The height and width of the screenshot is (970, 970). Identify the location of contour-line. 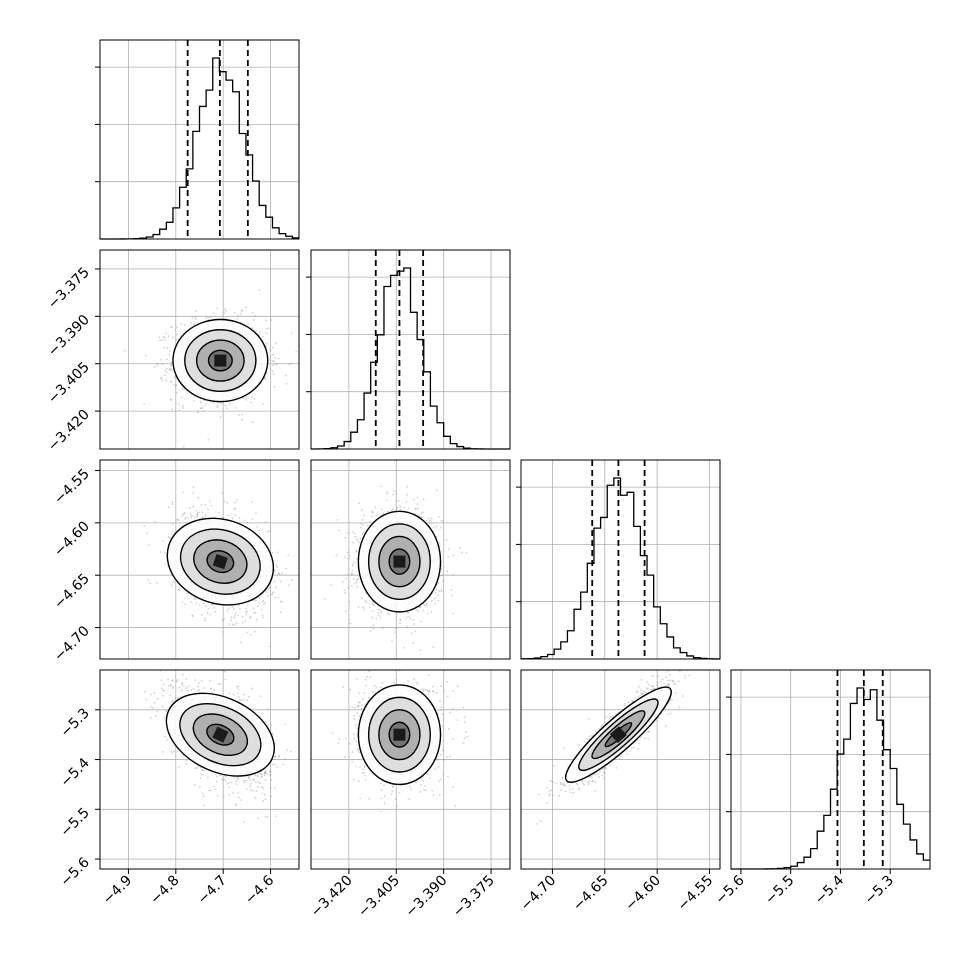
(399, 561).